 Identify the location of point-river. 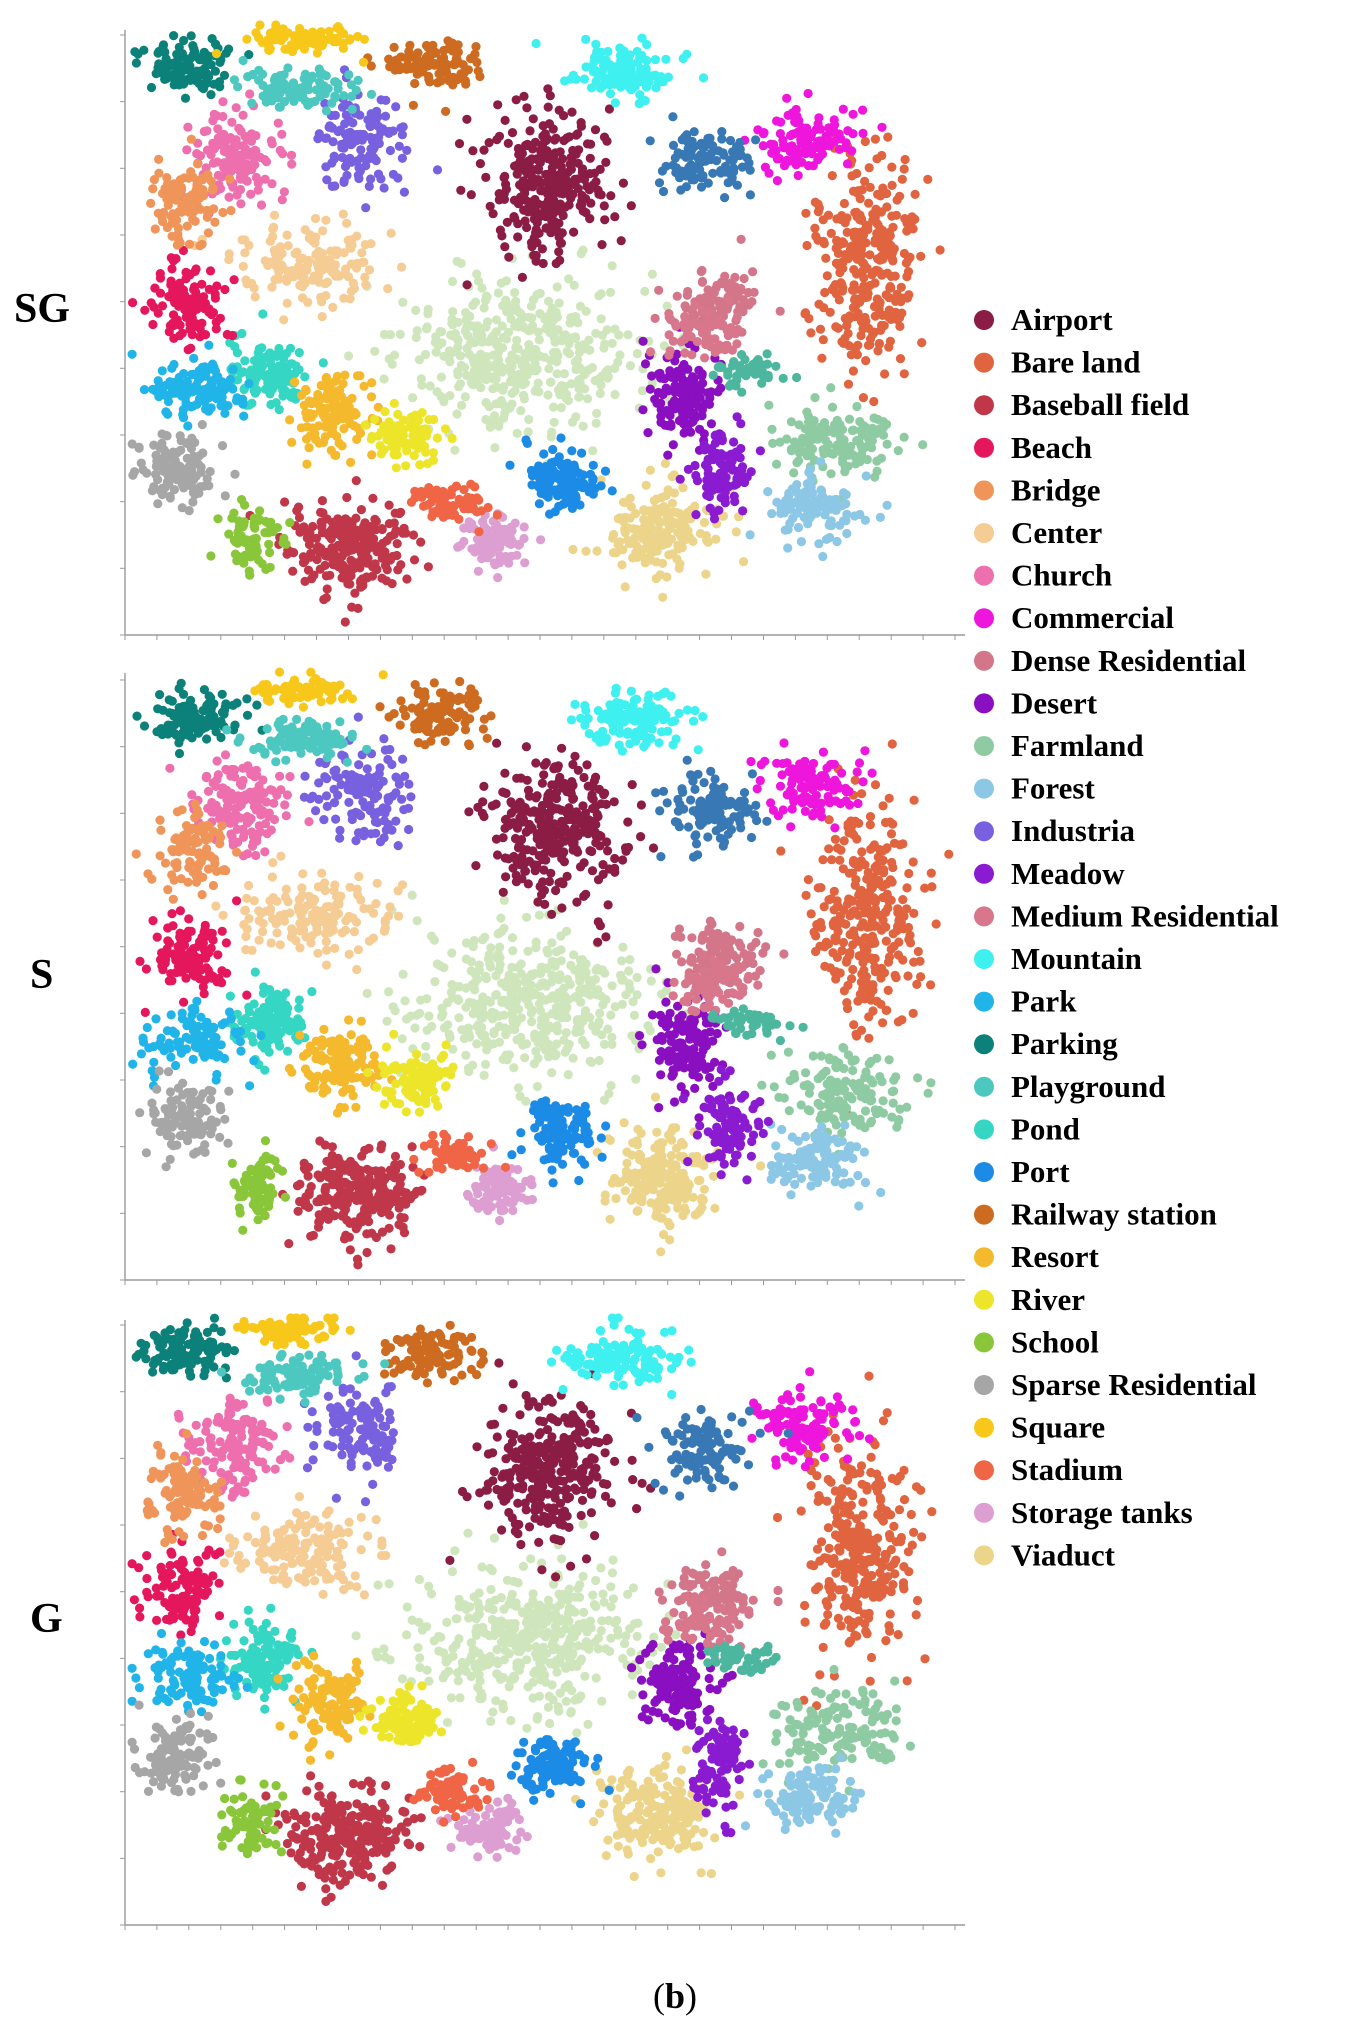
(429, 420).